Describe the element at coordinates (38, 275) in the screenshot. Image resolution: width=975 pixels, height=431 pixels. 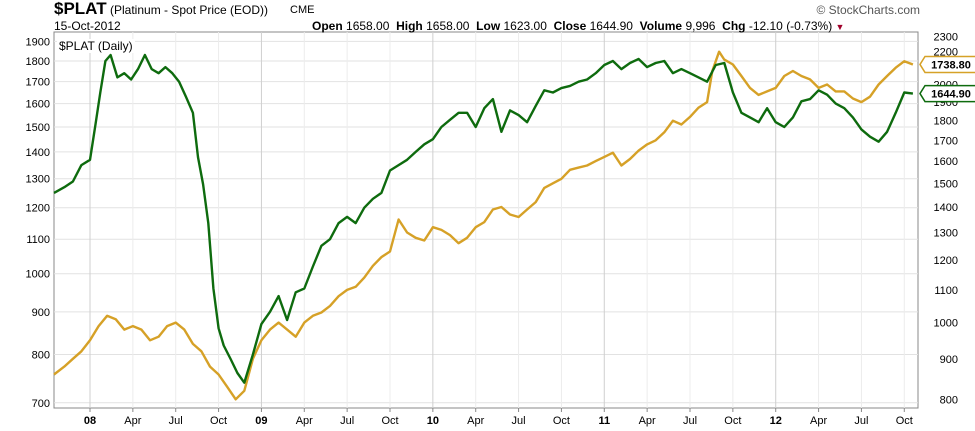
I see `y-tick-label-left: 1000` at that location.